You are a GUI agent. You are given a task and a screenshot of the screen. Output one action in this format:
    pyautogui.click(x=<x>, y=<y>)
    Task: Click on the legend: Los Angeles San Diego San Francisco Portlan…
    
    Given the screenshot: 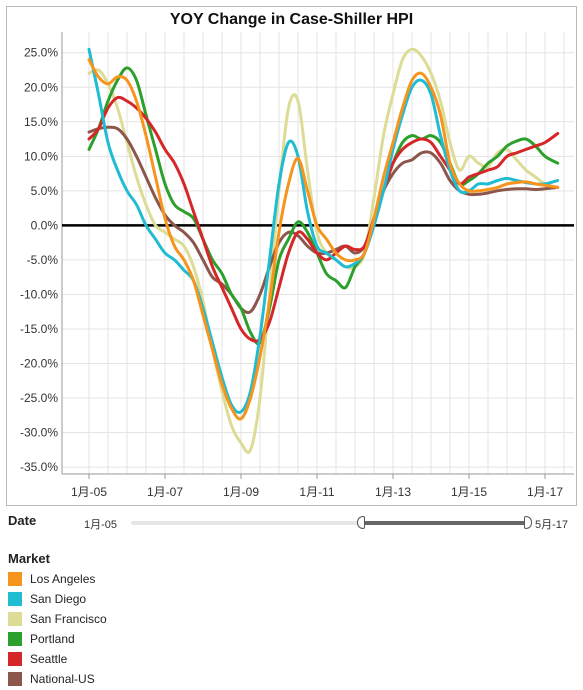 What is the action you would take?
    pyautogui.click(x=57, y=629)
    